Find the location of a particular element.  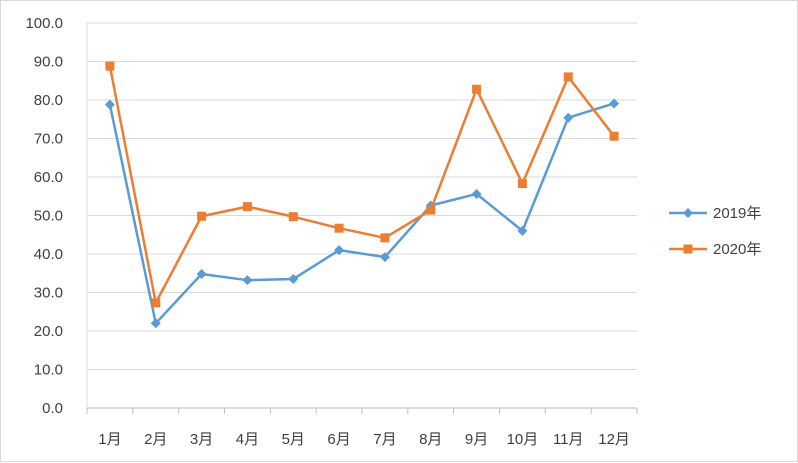

x-tick-label: 5月 is located at coordinates (293, 439).